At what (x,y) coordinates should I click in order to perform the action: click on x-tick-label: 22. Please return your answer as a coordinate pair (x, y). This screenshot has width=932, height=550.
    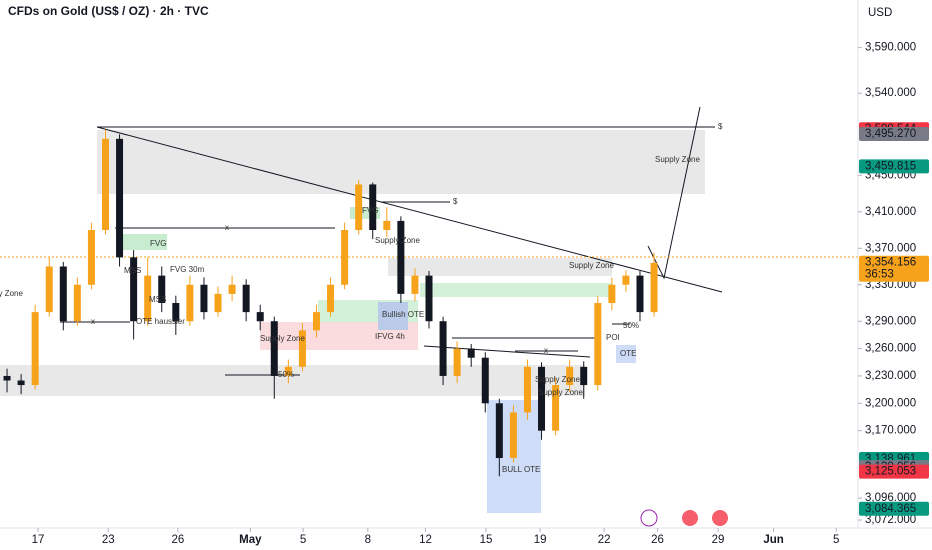
    Looking at the image, I should click on (604, 540).